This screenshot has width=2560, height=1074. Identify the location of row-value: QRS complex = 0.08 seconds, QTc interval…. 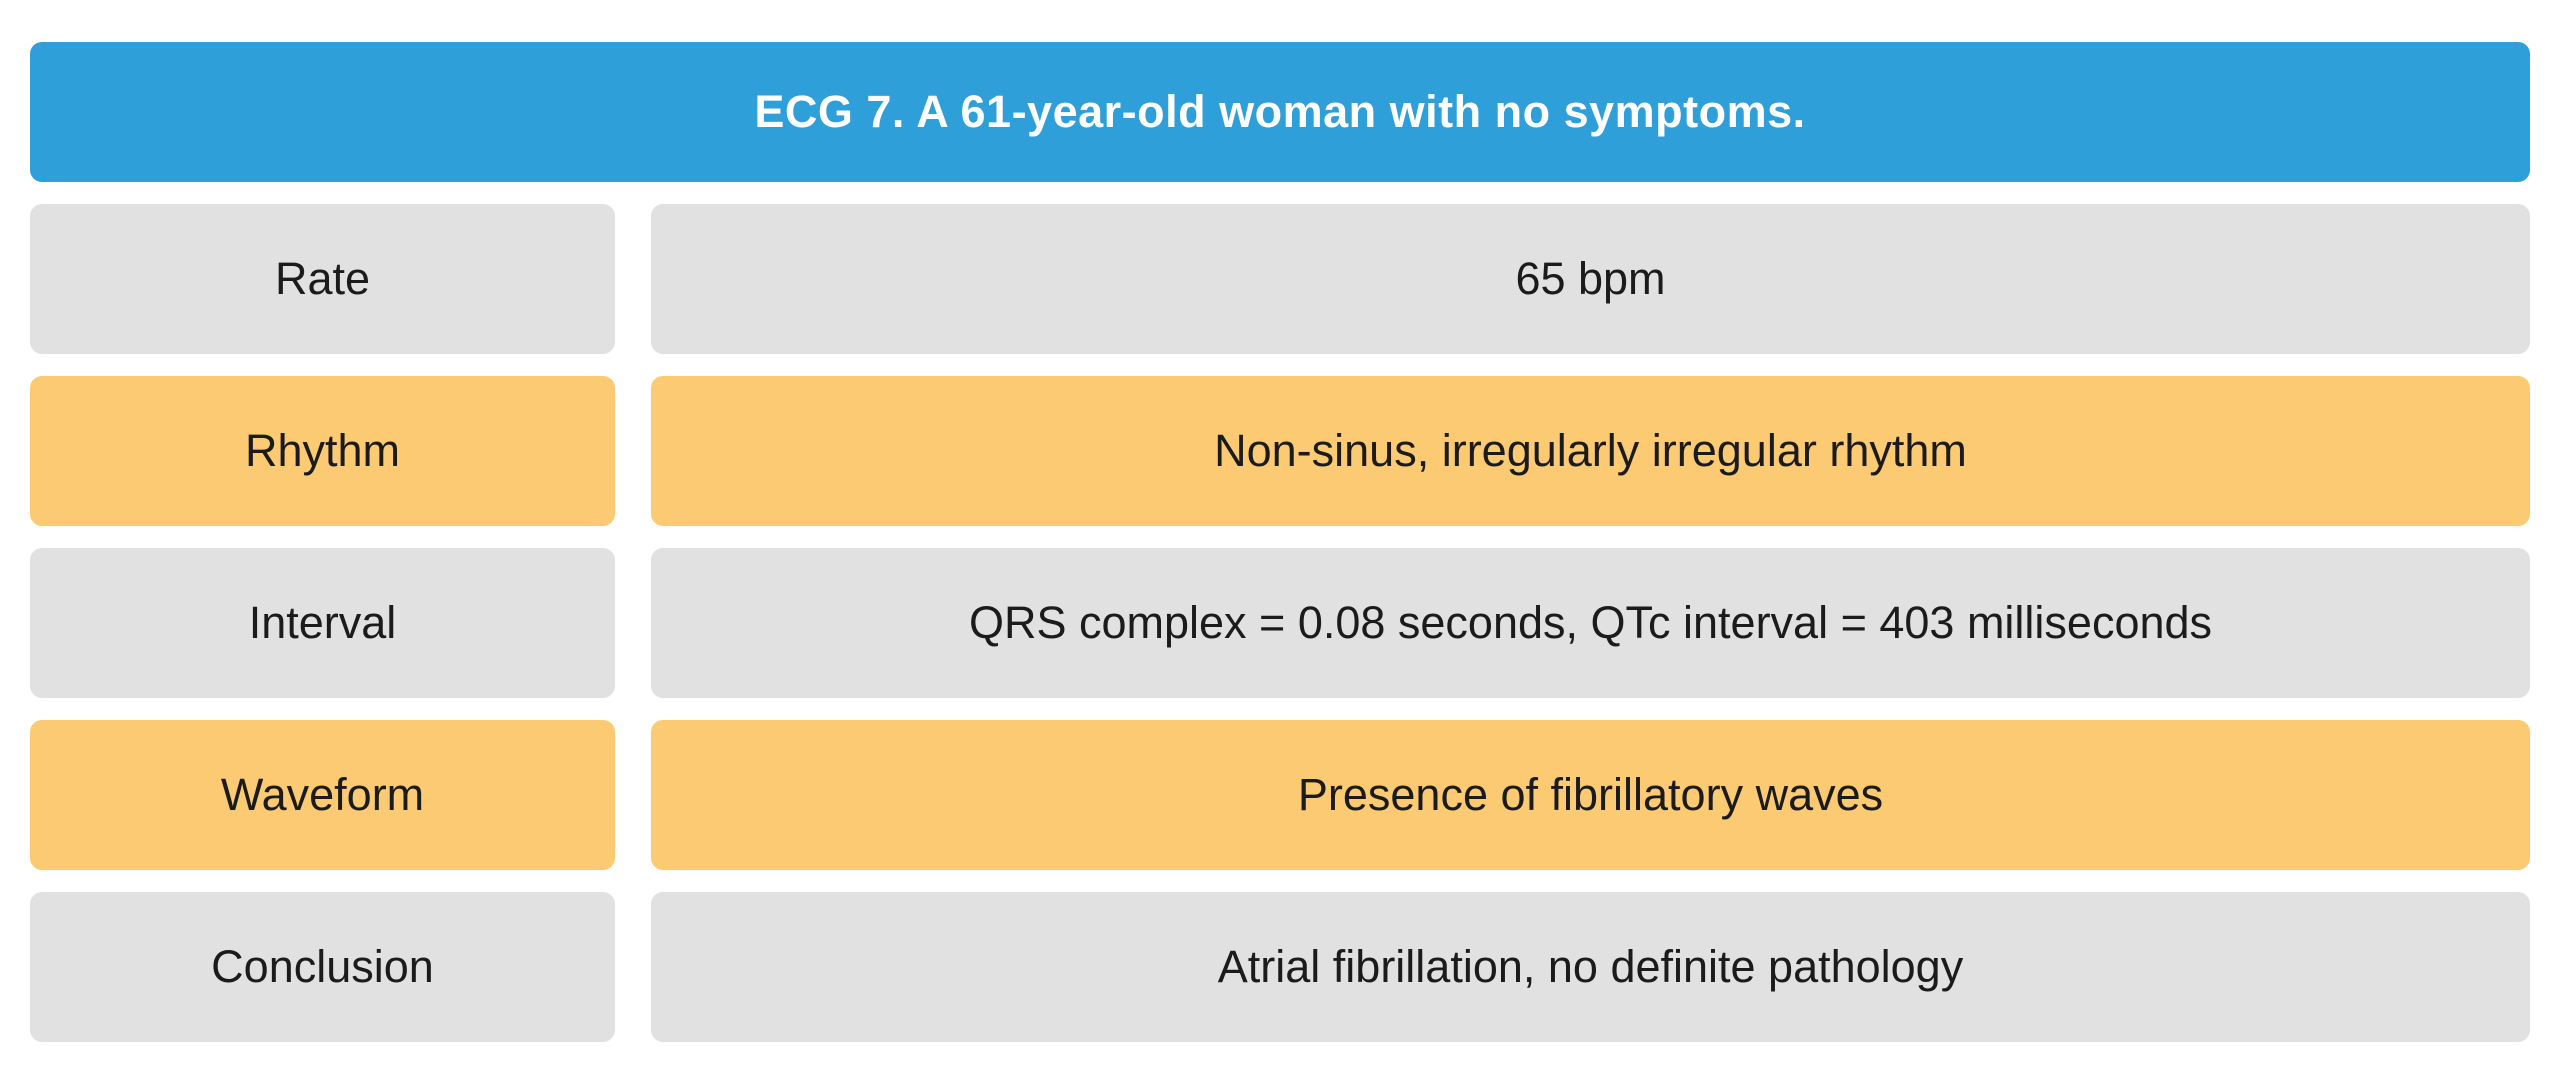
(1590, 622).